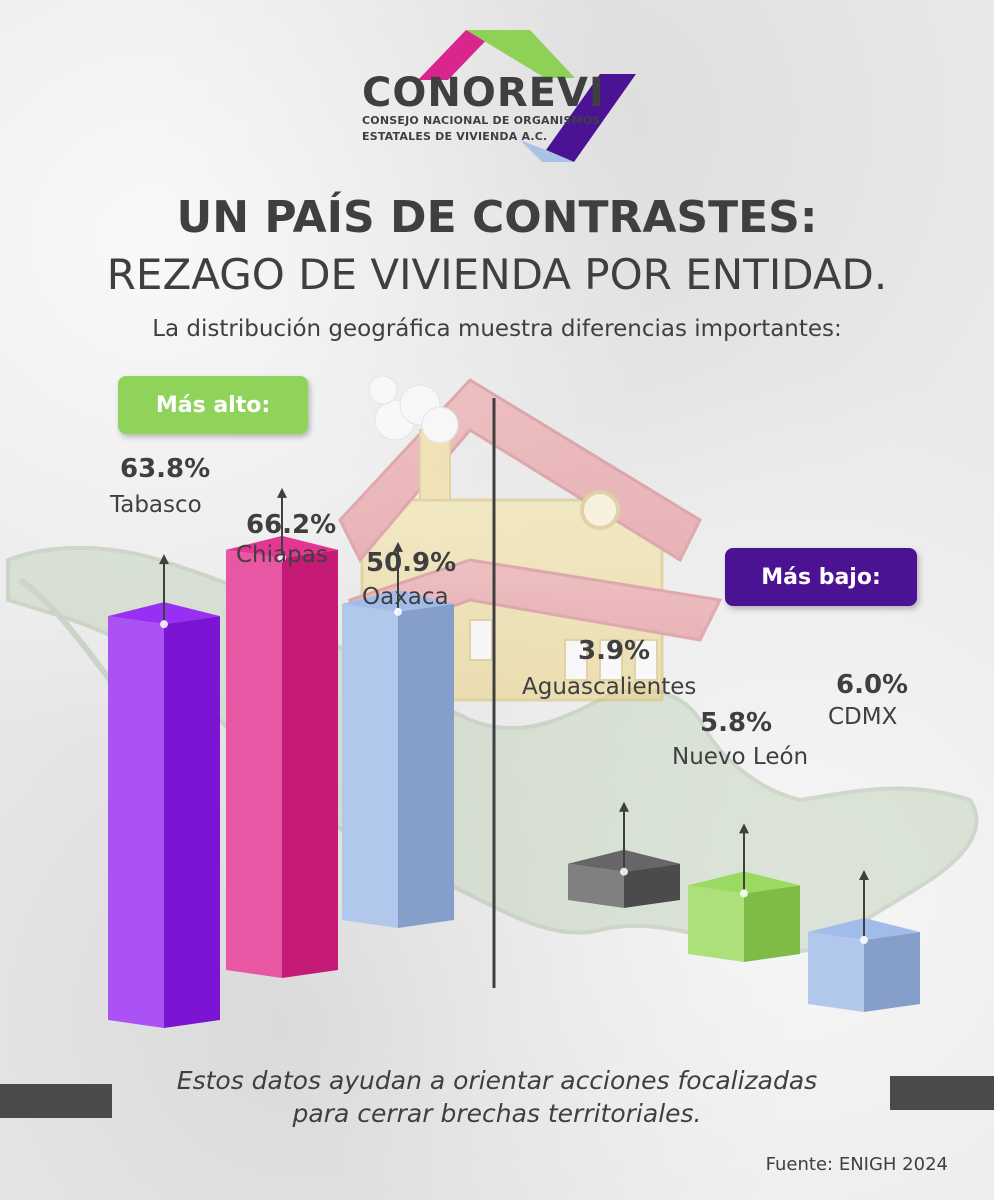 The width and height of the screenshot is (994, 1200). I want to click on bar-value-label: 66.2%, so click(291, 525).